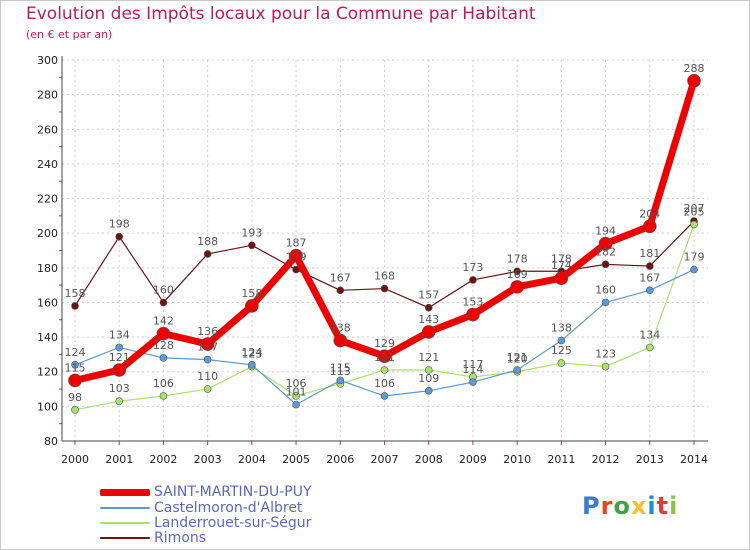  I want to click on data-label: 158, so click(251, 293).